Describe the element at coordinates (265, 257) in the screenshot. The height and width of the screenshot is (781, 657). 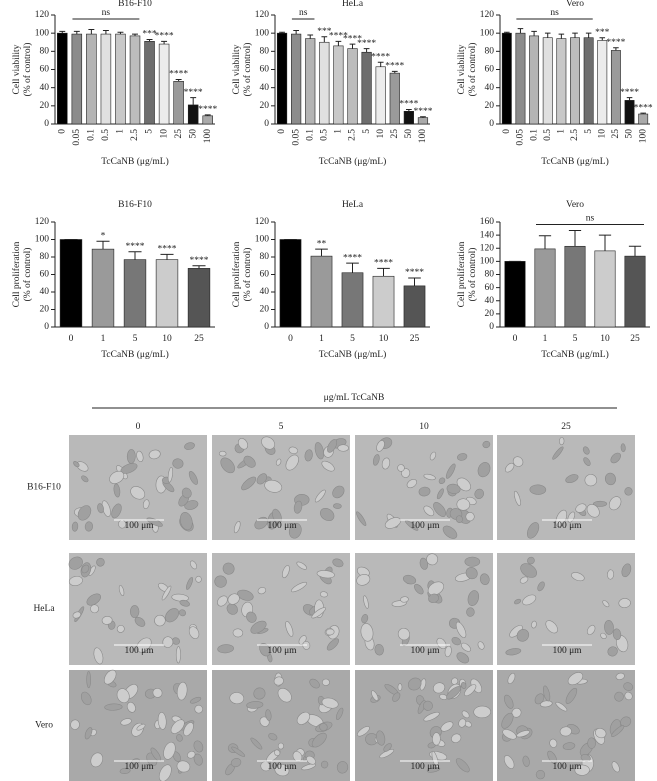
I see `y-tick-label: 80` at that location.